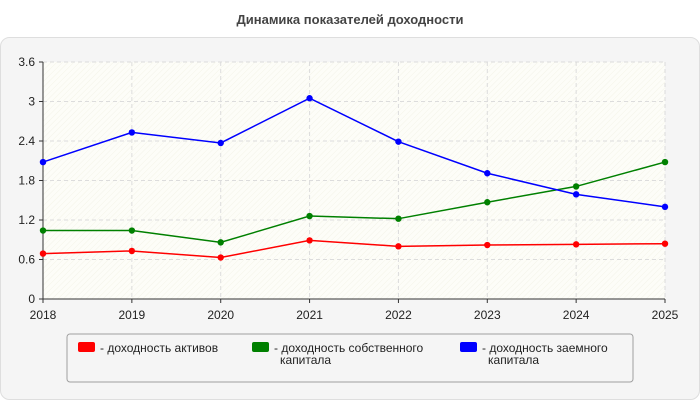 This screenshot has height=400, width=700. I want to click on x-tick-label: 2022, so click(398, 315).